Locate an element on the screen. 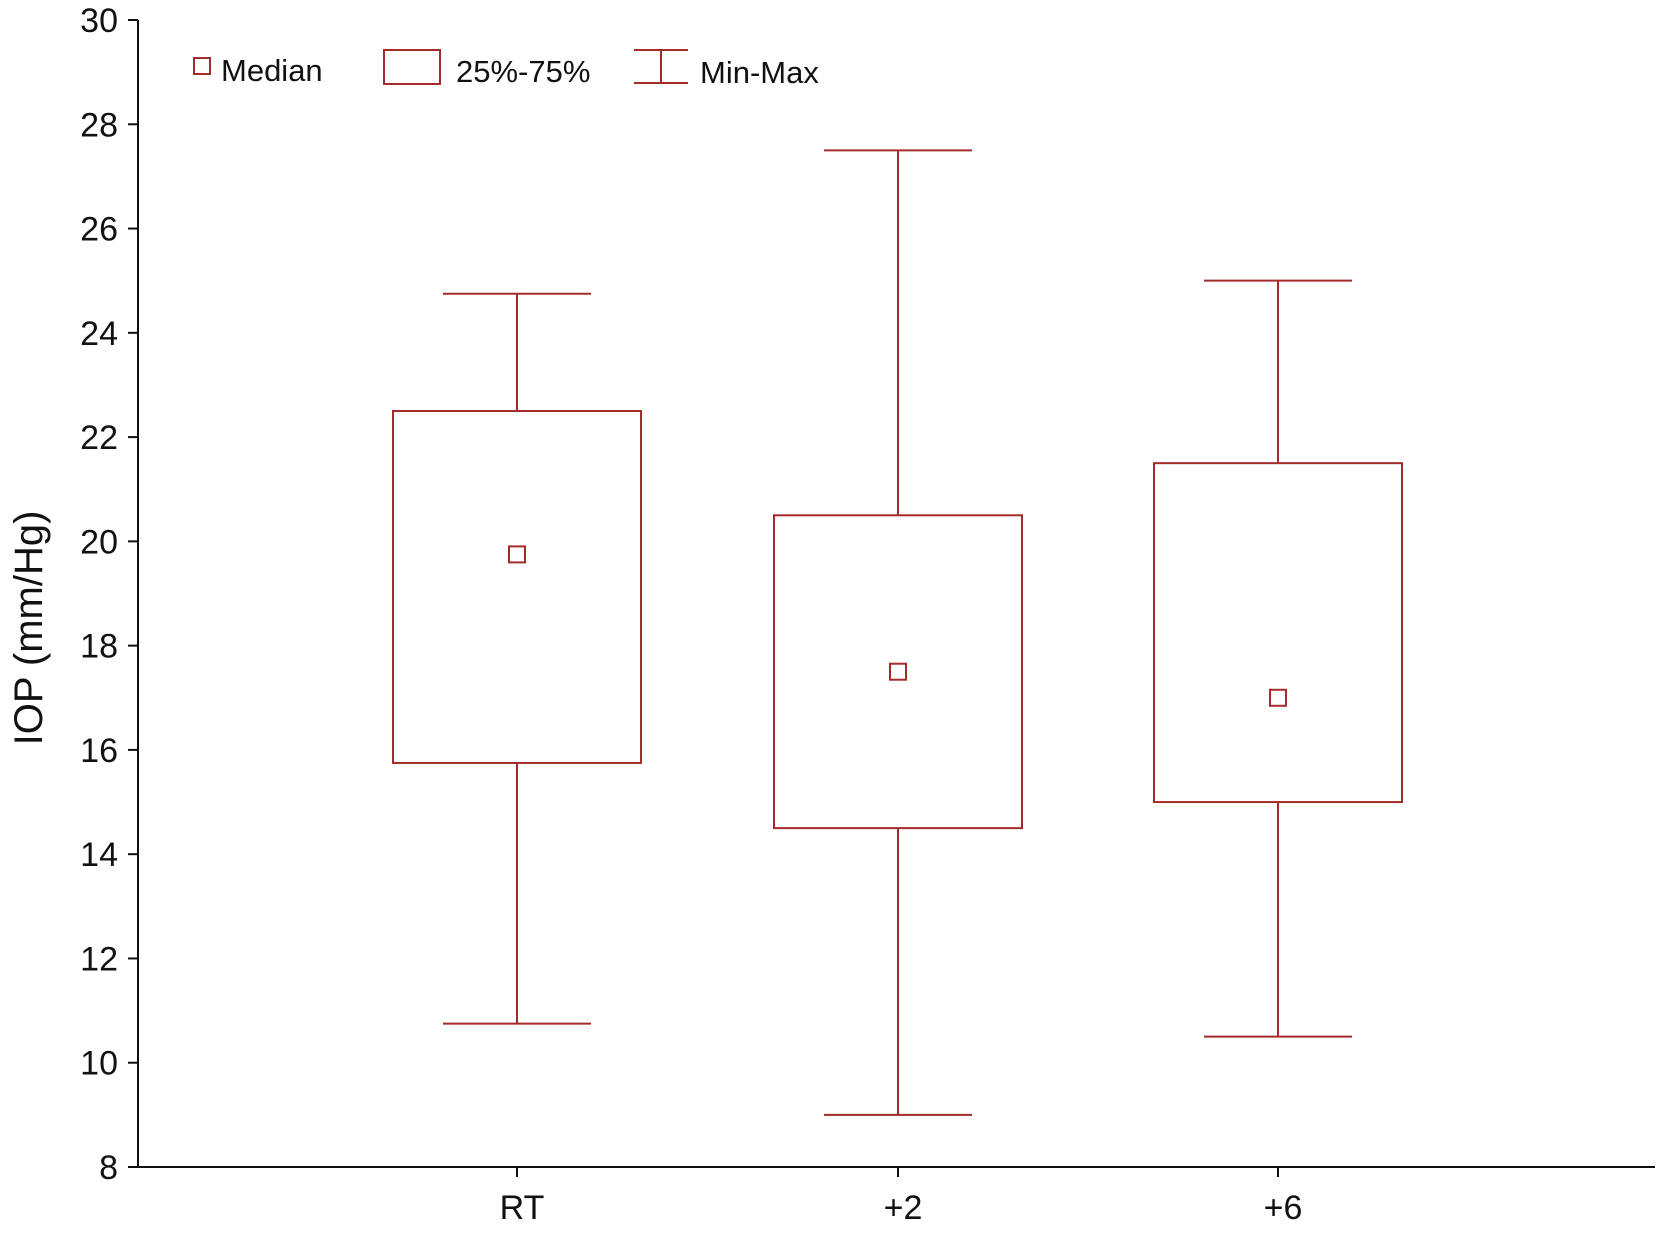 The image size is (1658, 1240). box-group-+6 is located at coordinates (1278, 658).